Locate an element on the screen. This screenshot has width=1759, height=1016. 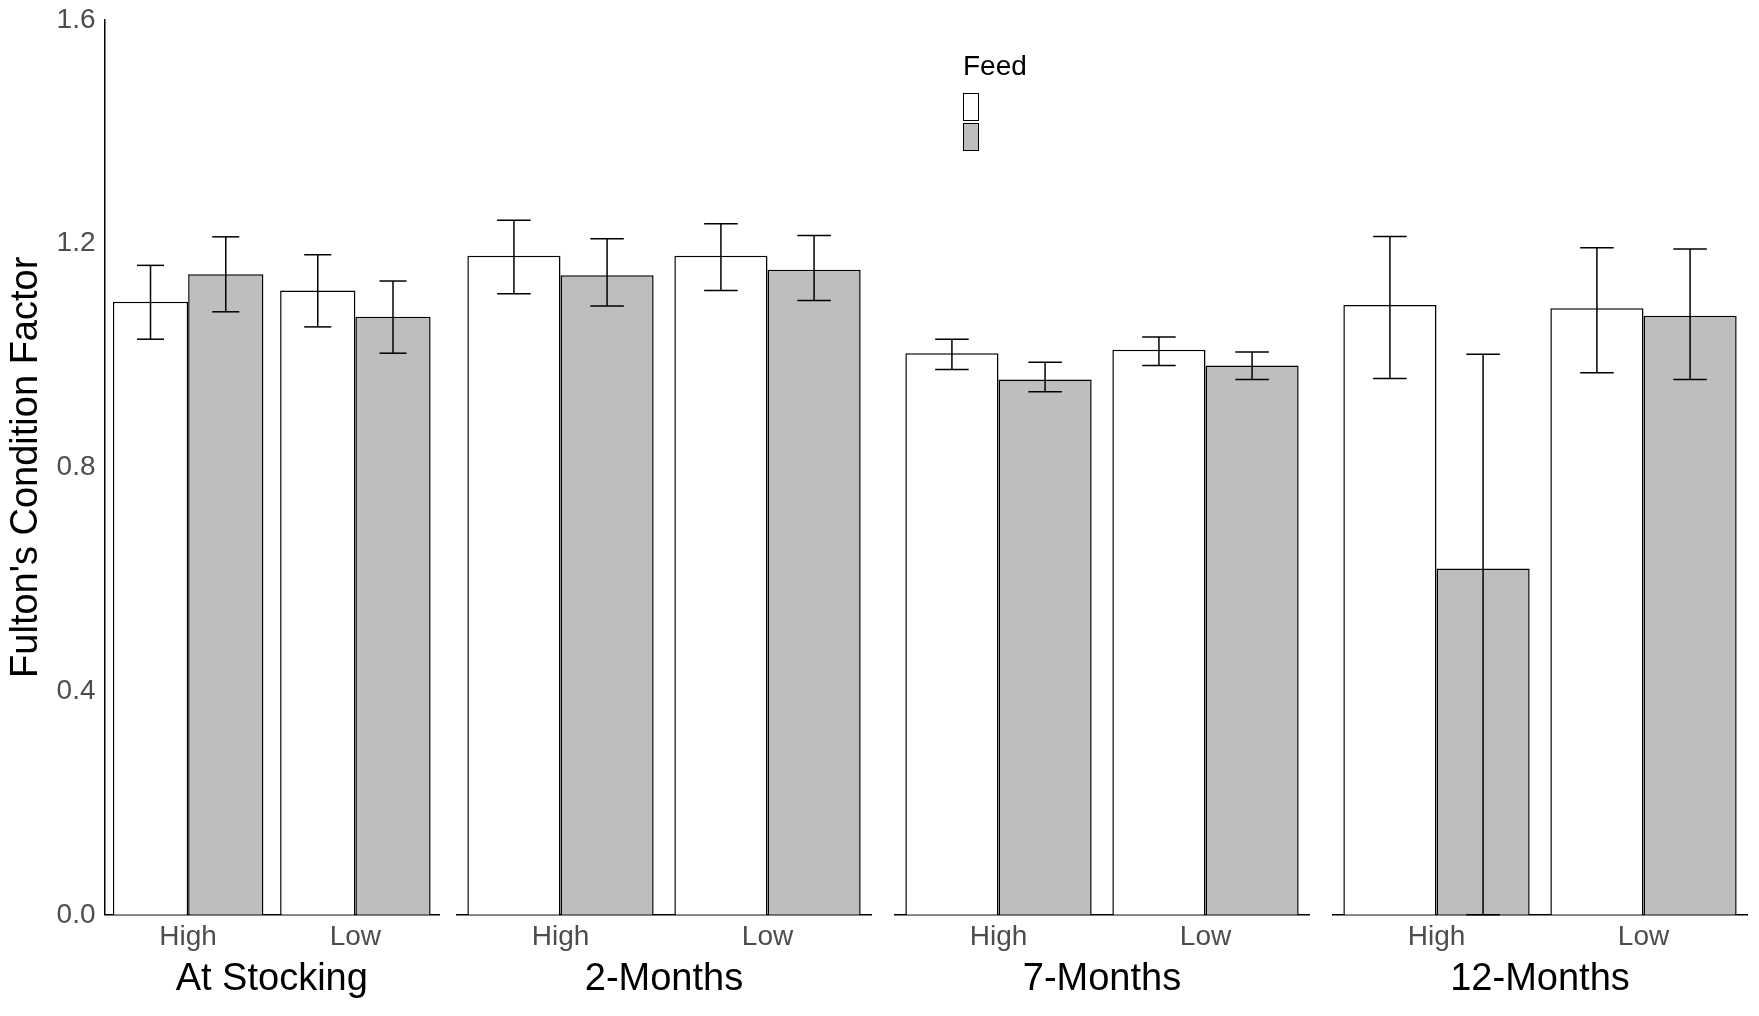
x-axis-title: 2-Months is located at coordinates (664, 976).